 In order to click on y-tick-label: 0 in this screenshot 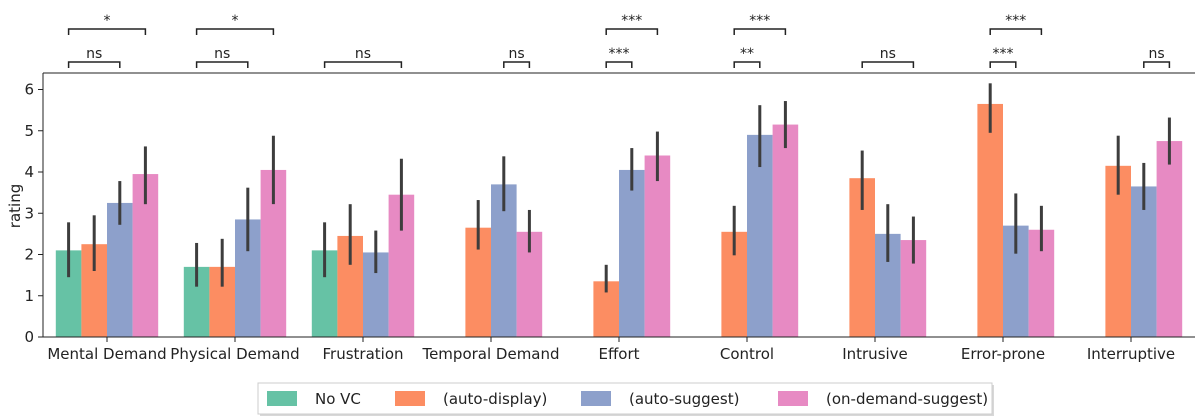, I will do `click(29, 337)`.